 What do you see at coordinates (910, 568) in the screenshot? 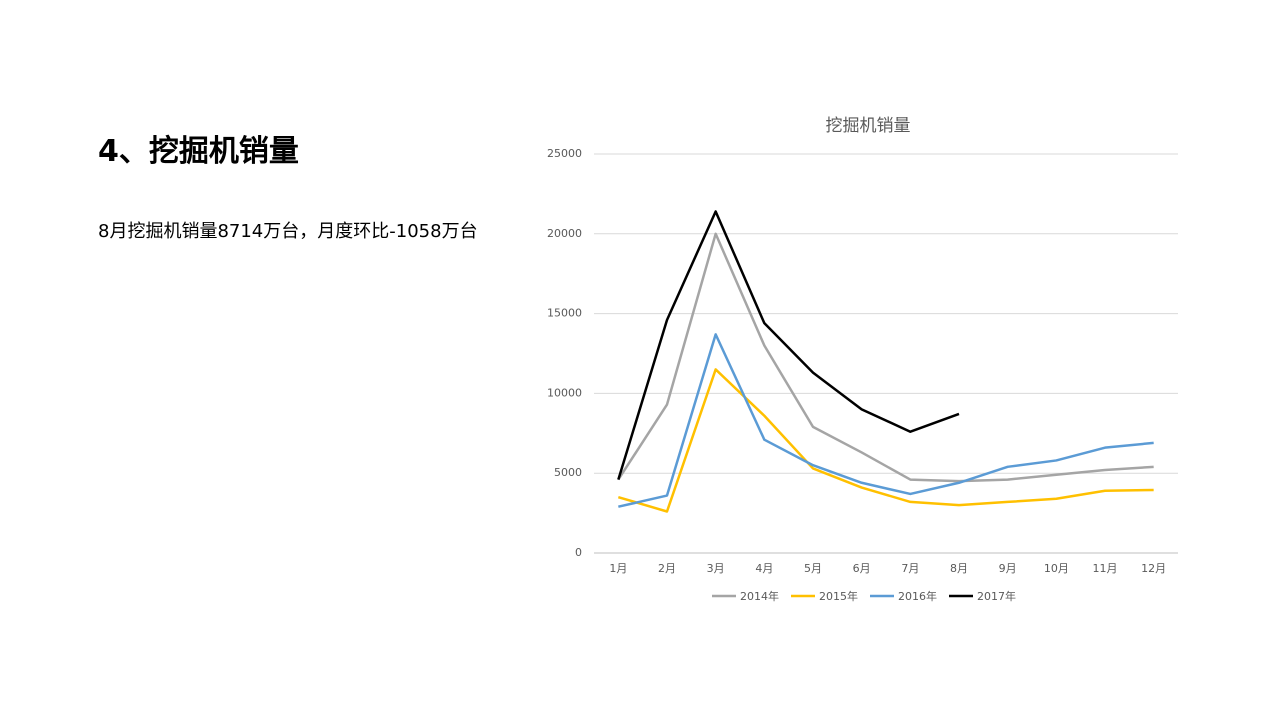
I see `x-tick-label: 7月` at bounding box center [910, 568].